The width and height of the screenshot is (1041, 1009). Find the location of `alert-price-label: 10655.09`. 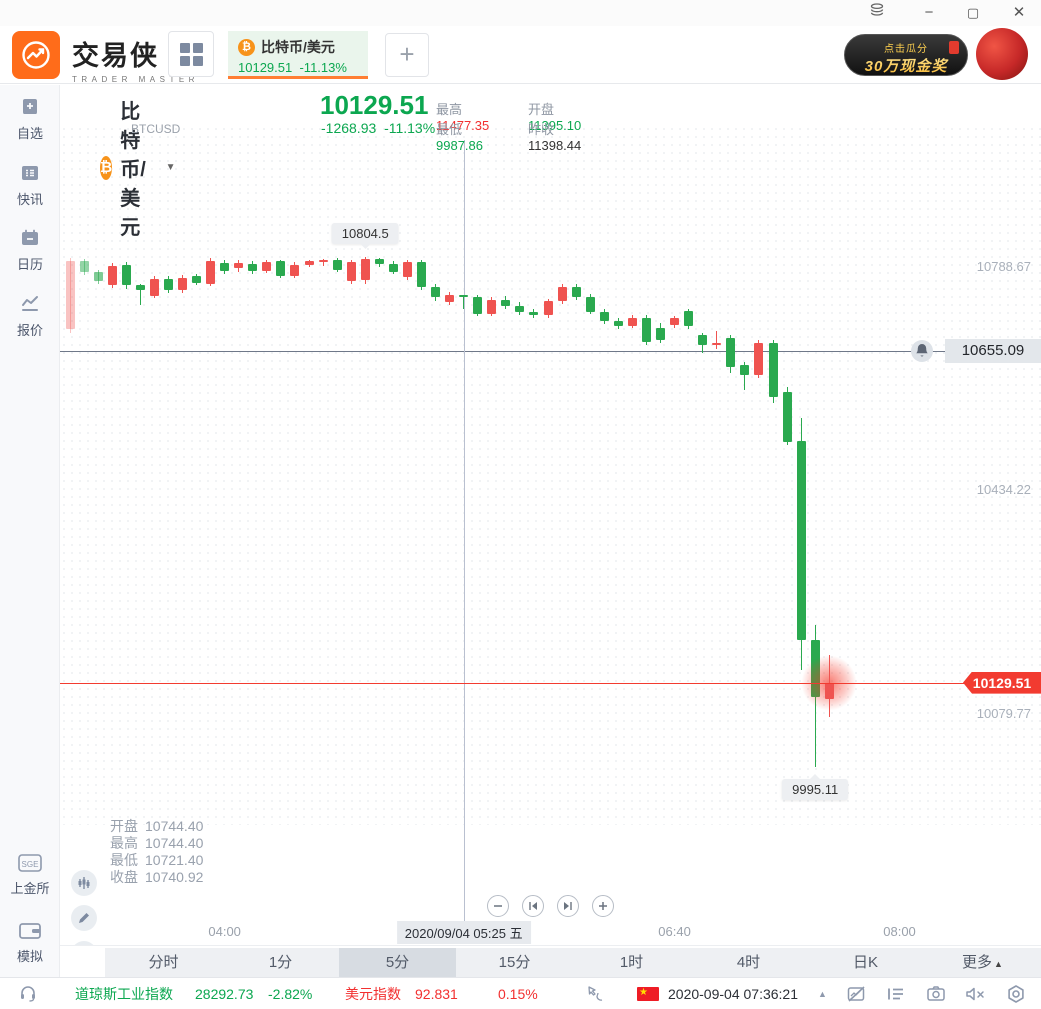

alert-price-label: 10655.09 is located at coordinates (993, 351).